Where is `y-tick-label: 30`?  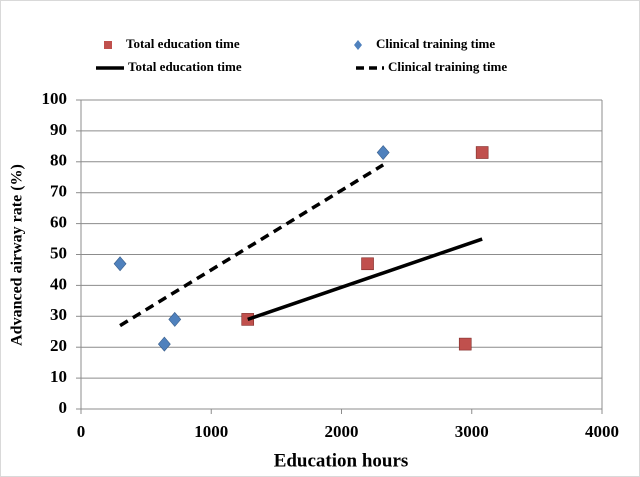
y-tick-label: 30 is located at coordinates (58, 314).